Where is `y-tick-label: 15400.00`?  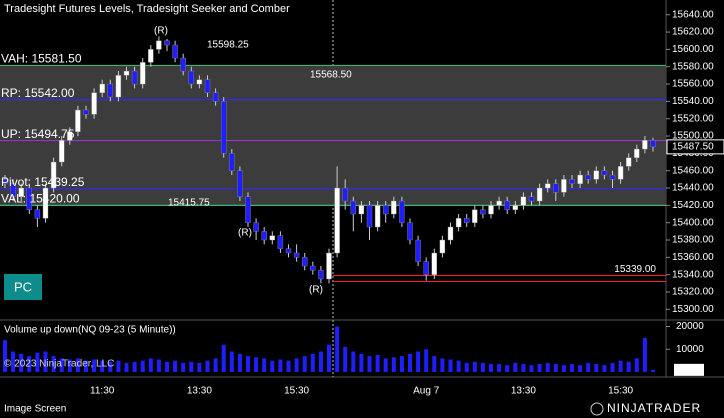 y-tick-label: 15400.00 is located at coordinates (693, 222).